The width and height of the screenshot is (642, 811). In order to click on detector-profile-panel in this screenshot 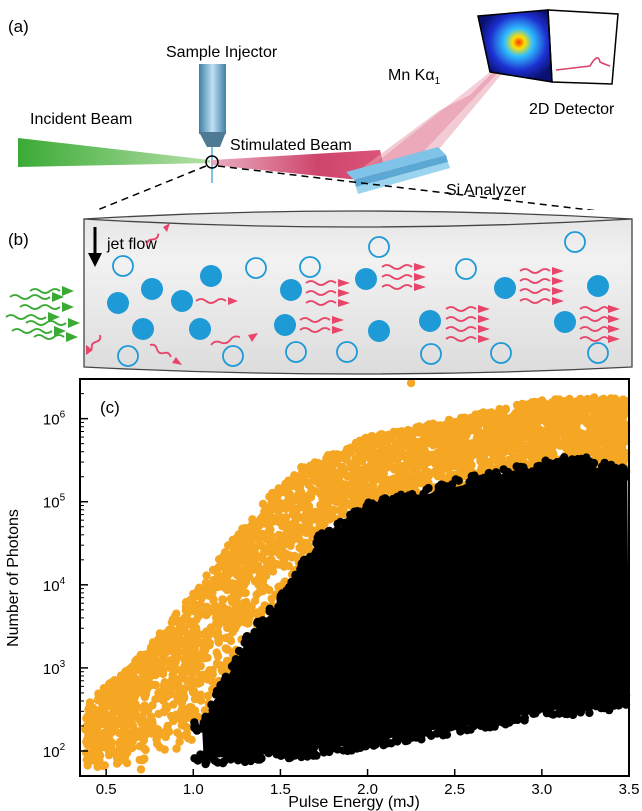, I will do `click(583, 47)`.